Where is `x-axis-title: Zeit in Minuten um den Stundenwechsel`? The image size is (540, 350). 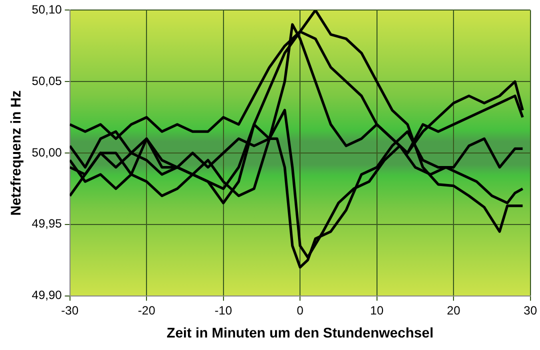 x-axis-title: Zeit in Minuten um den Stundenwechsel is located at coordinates (300, 332).